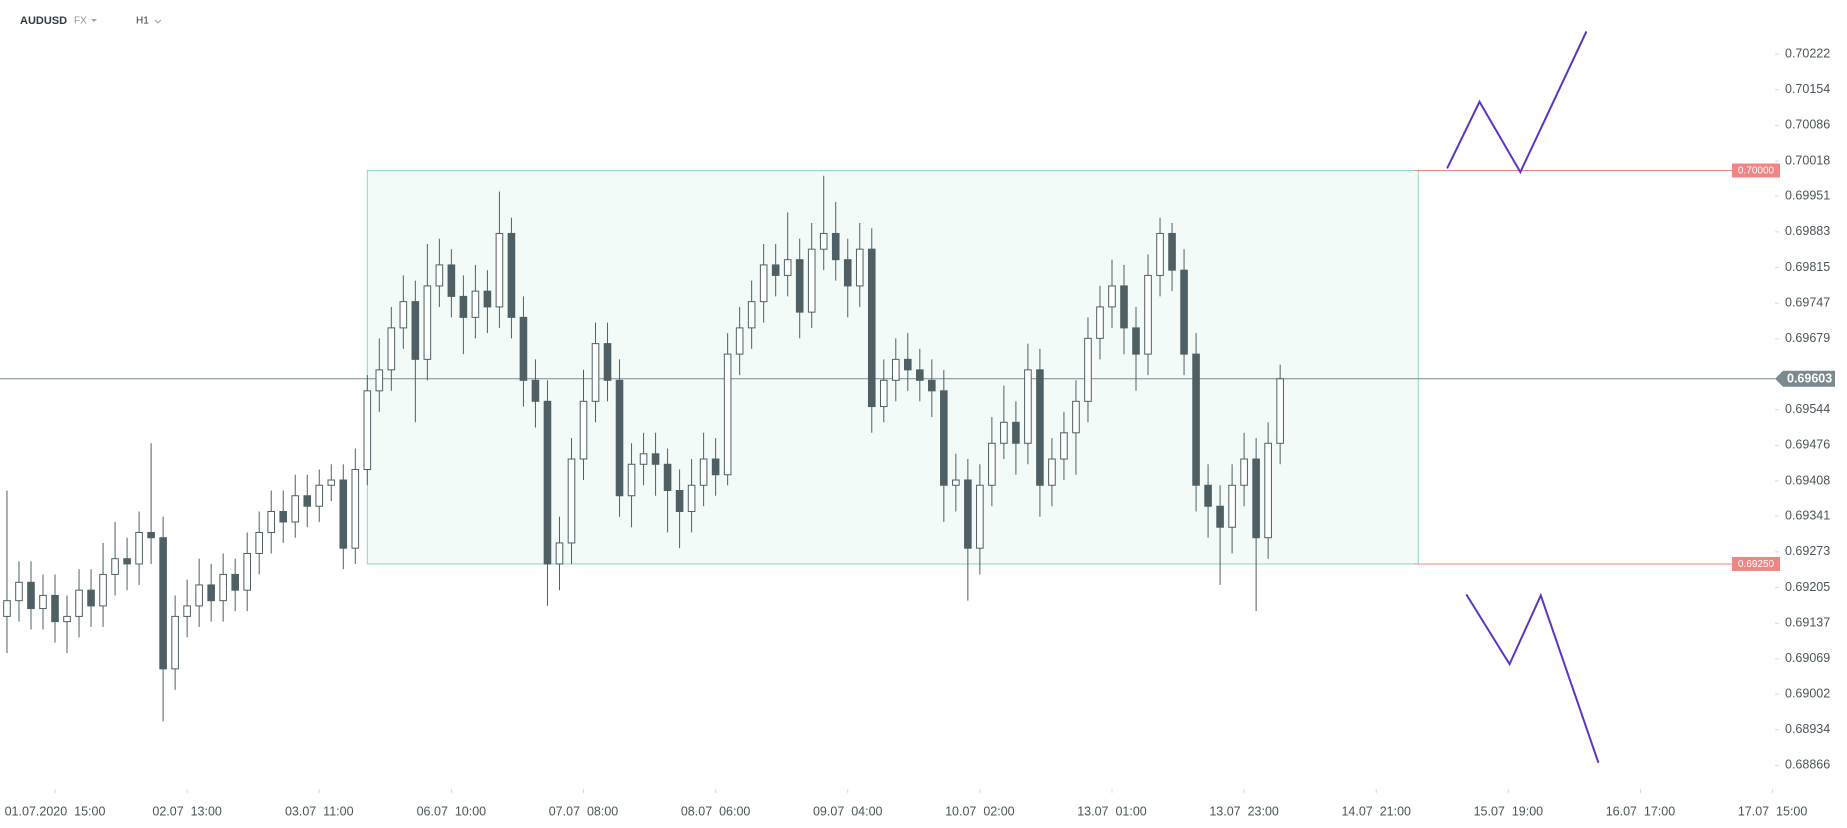 The height and width of the screenshot is (828, 1847). What do you see at coordinates (584, 811) in the screenshot?
I see `x-tick-label: 07.07 08:00` at bounding box center [584, 811].